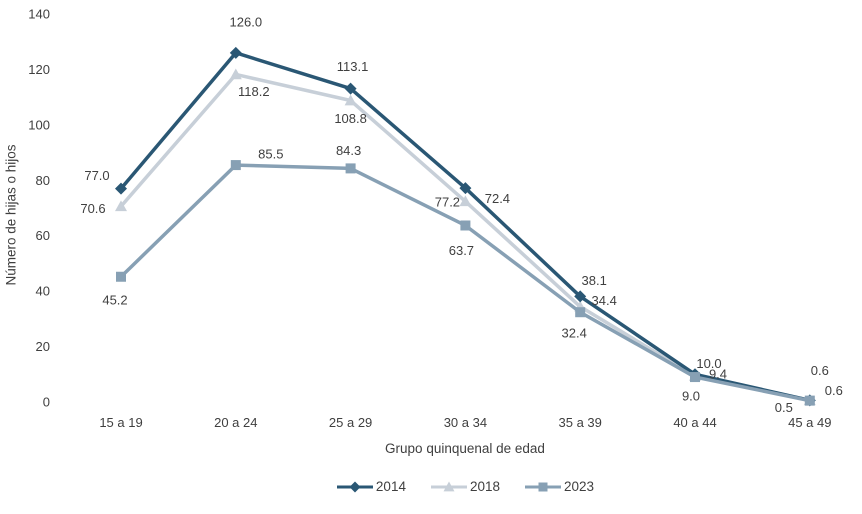 This screenshot has height=514, width=862. What do you see at coordinates (246, 21) in the screenshot?
I see `value-label-2014: 126.0` at bounding box center [246, 21].